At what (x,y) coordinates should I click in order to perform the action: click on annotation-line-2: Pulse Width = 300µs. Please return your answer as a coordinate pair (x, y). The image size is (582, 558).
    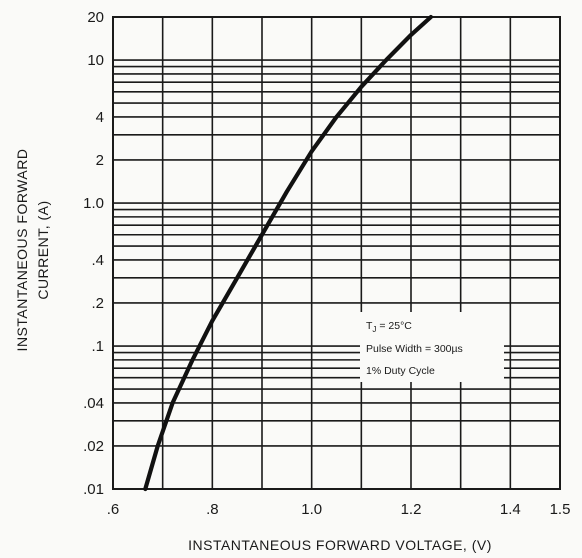
    Looking at the image, I should click on (414, 349).